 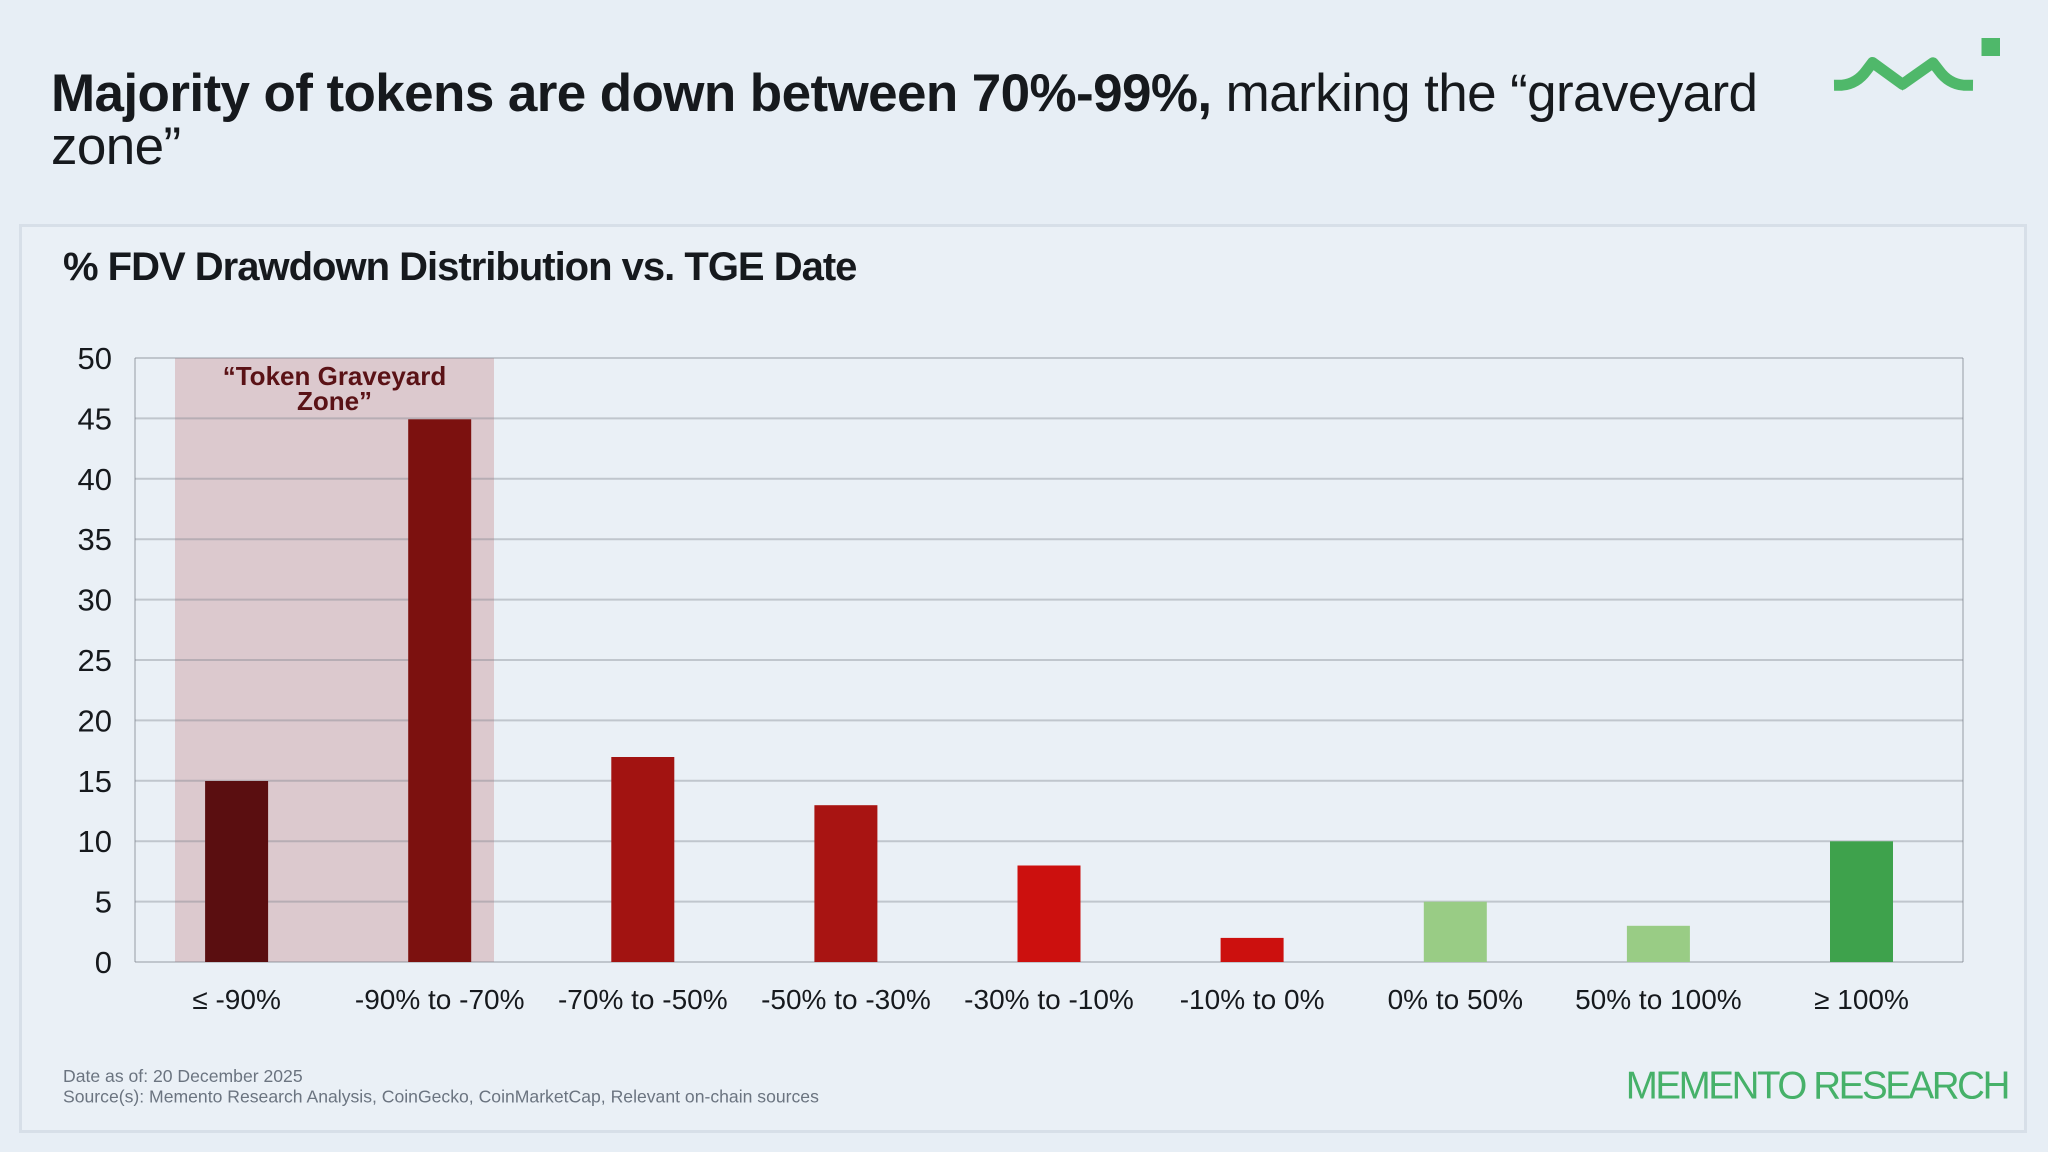 I want to click on svg-text: -70% to -50%, so click(x=643, y=999).